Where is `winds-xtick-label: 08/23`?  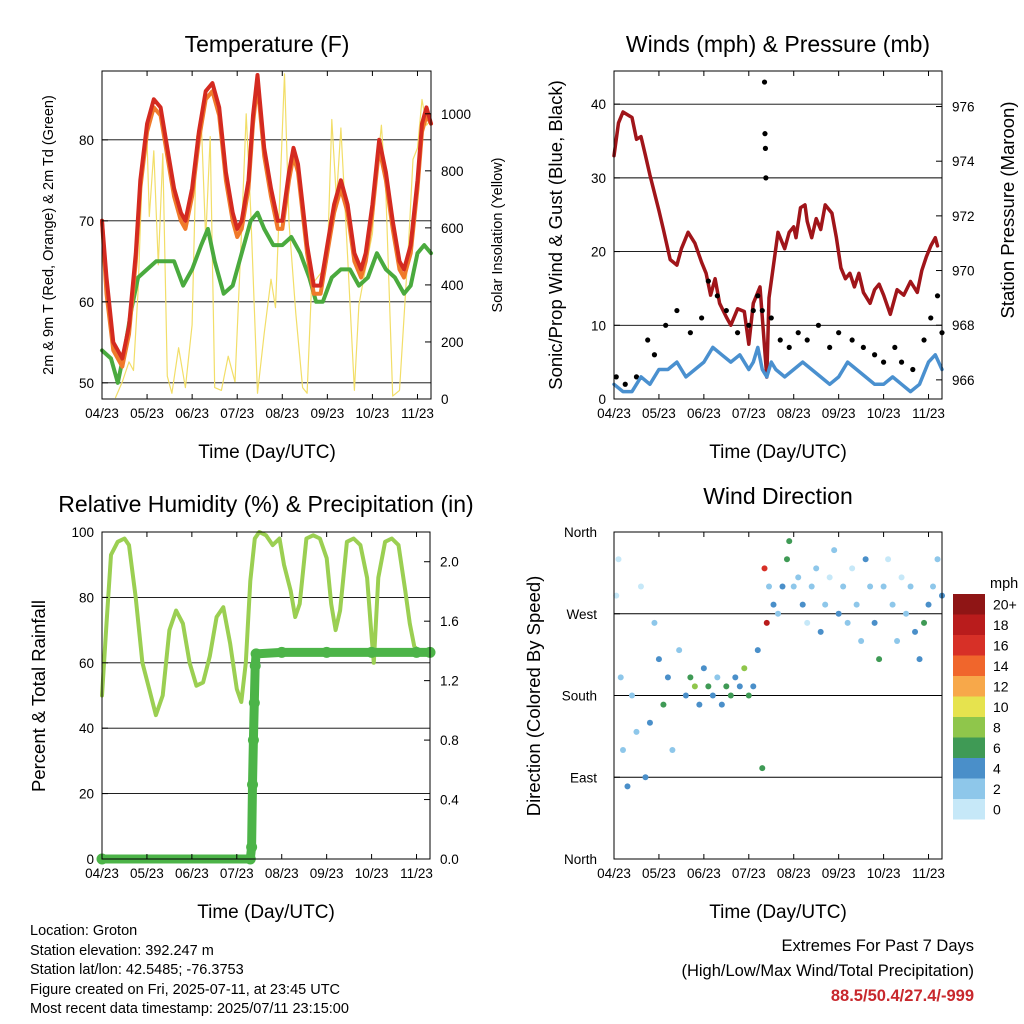 winds-xtick-label: 08/23 is located at coordinates (794, 413).